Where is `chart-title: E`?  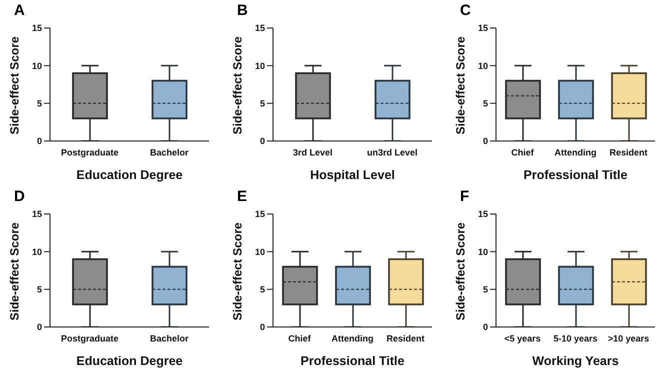 chart-title: E is located at coordinates (242, 196).